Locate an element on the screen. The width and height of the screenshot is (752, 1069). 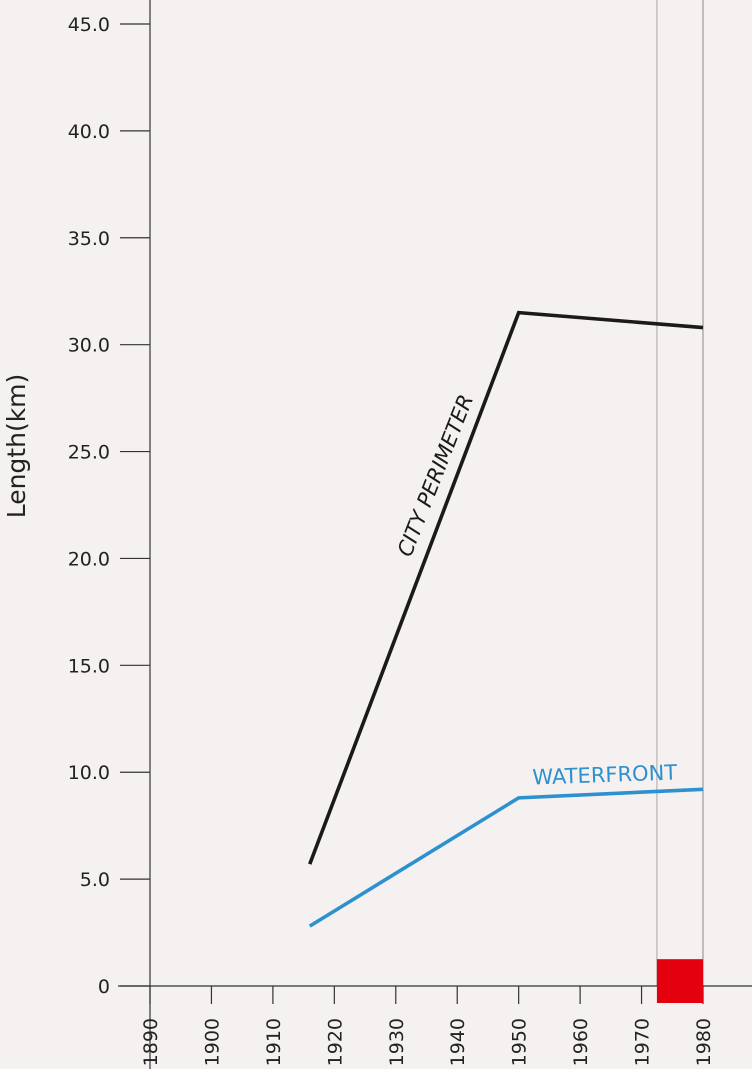
y-tick-label: 45.0 is located at coordinates (89, 25).